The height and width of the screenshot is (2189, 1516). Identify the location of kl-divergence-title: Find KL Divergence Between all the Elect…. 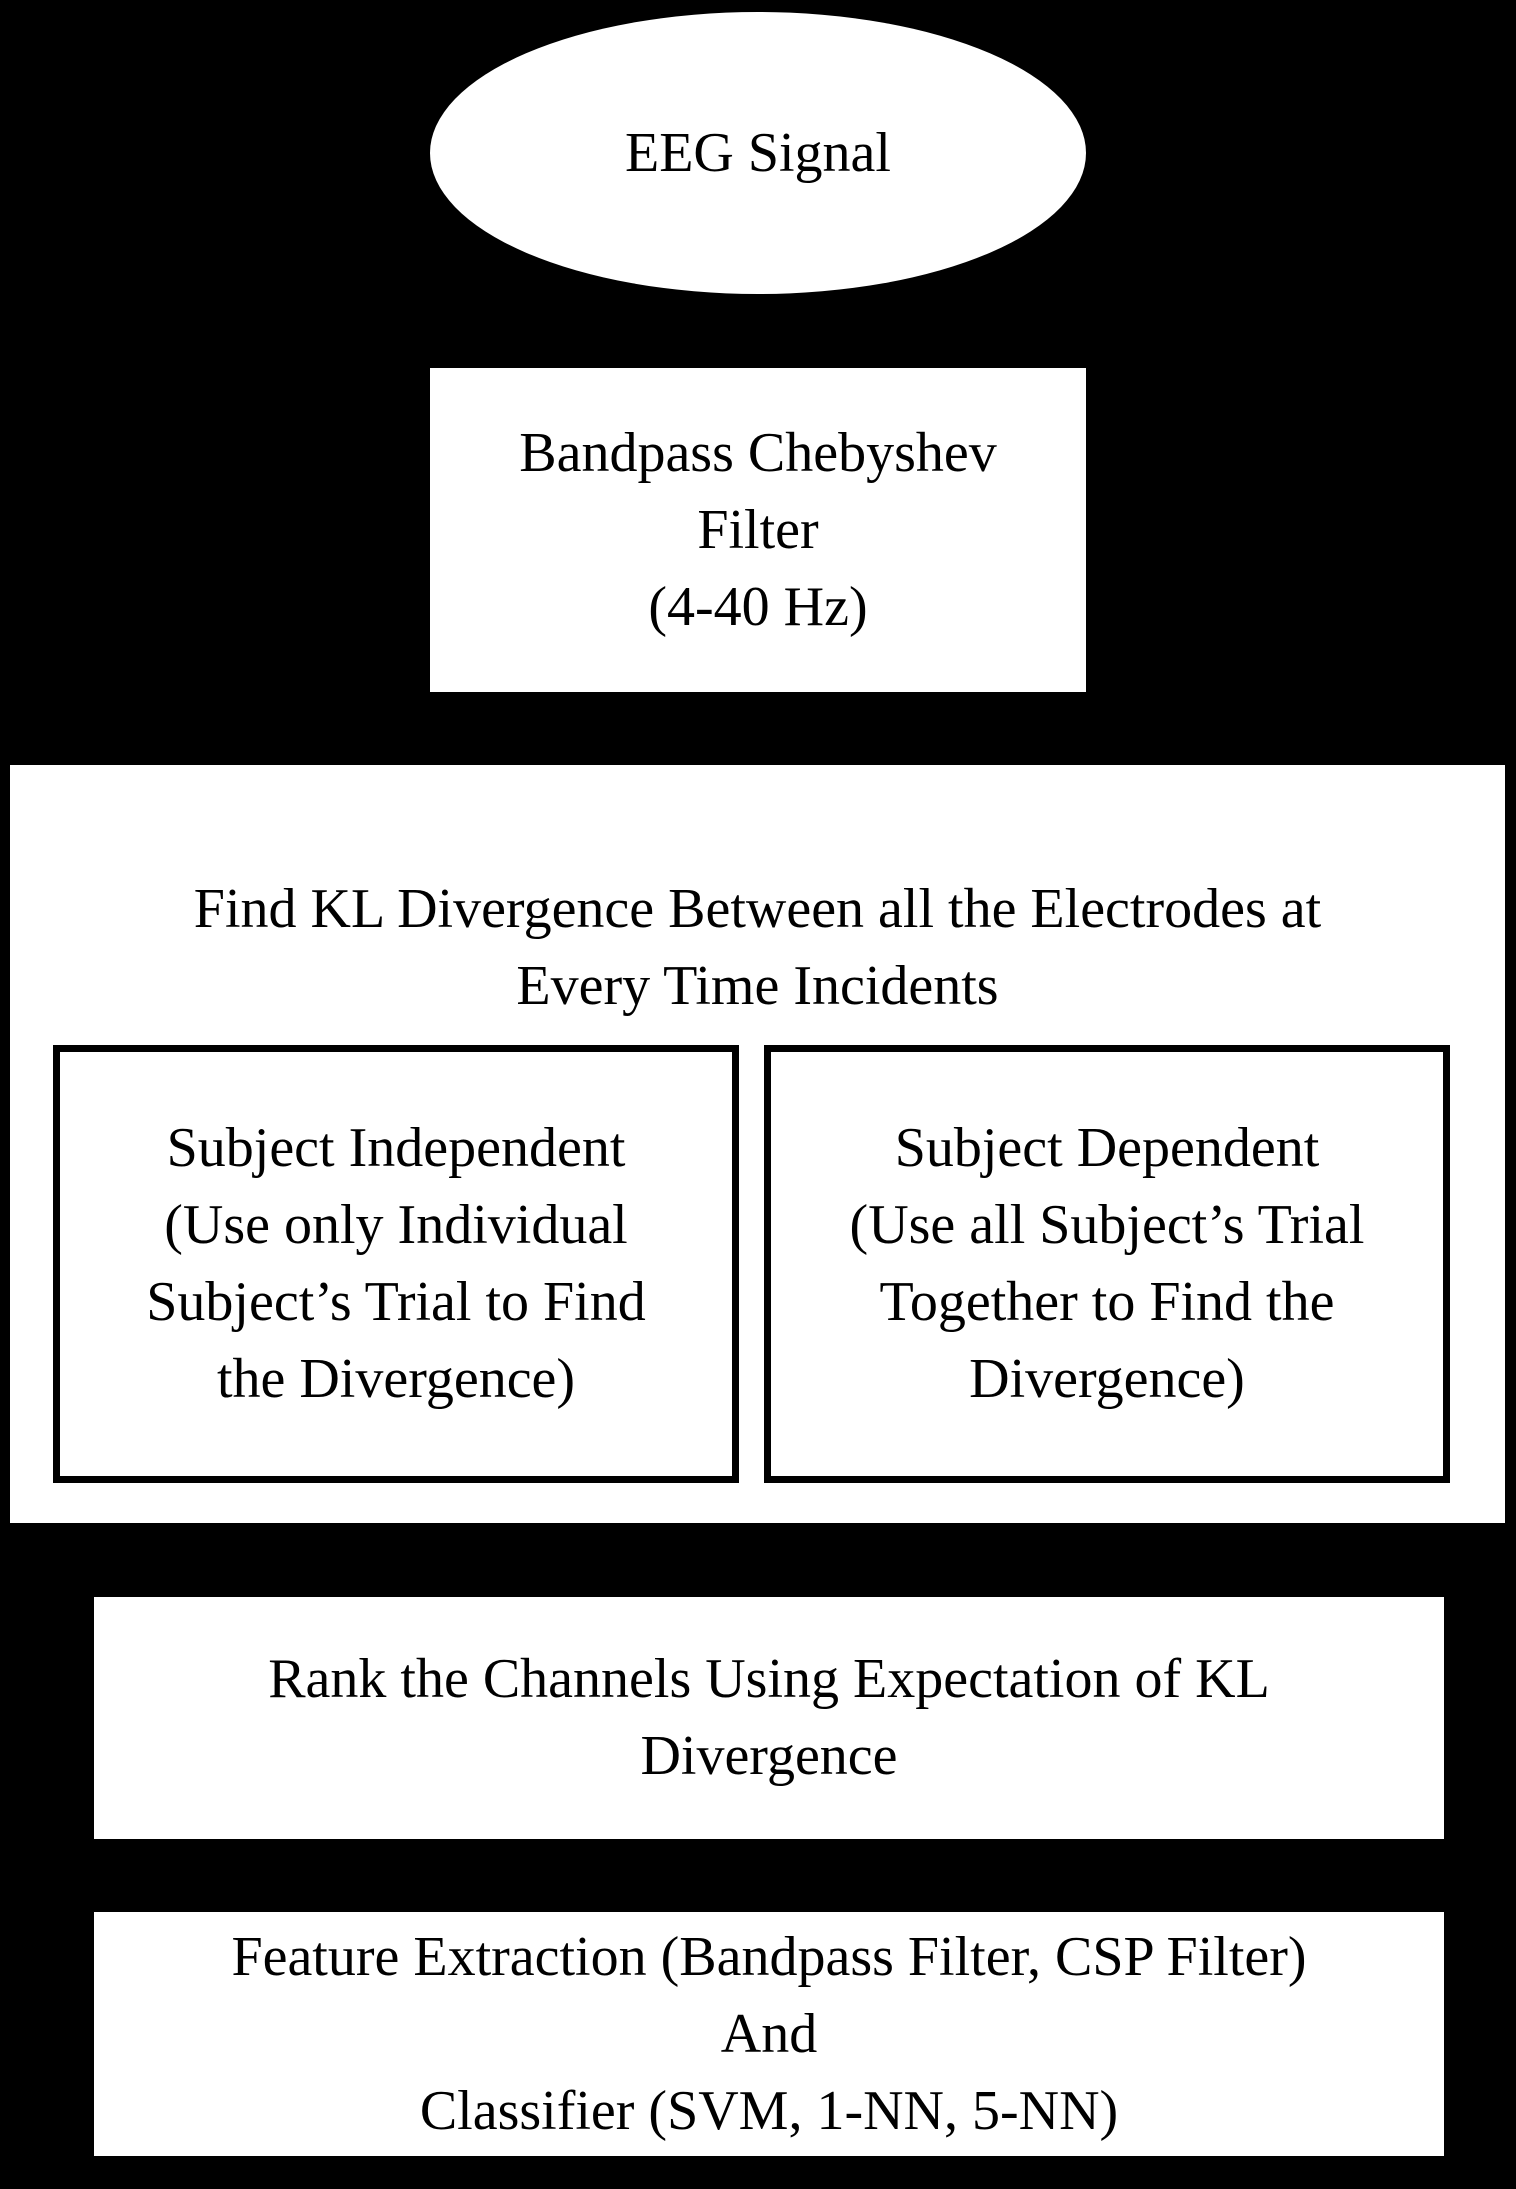
(757, 947).